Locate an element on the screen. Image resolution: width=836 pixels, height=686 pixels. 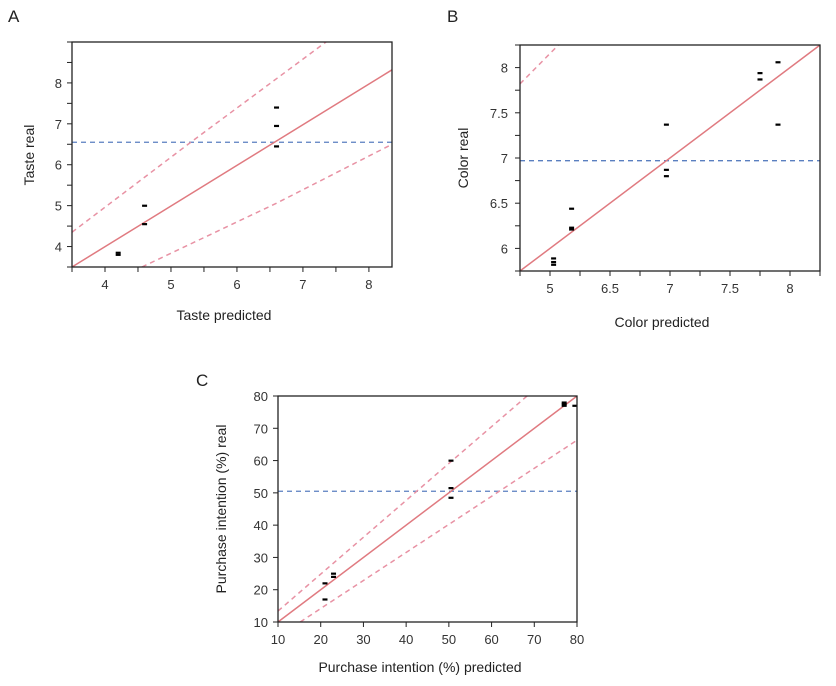
y-tick-label: 5 is located at coordinates (58, 206).